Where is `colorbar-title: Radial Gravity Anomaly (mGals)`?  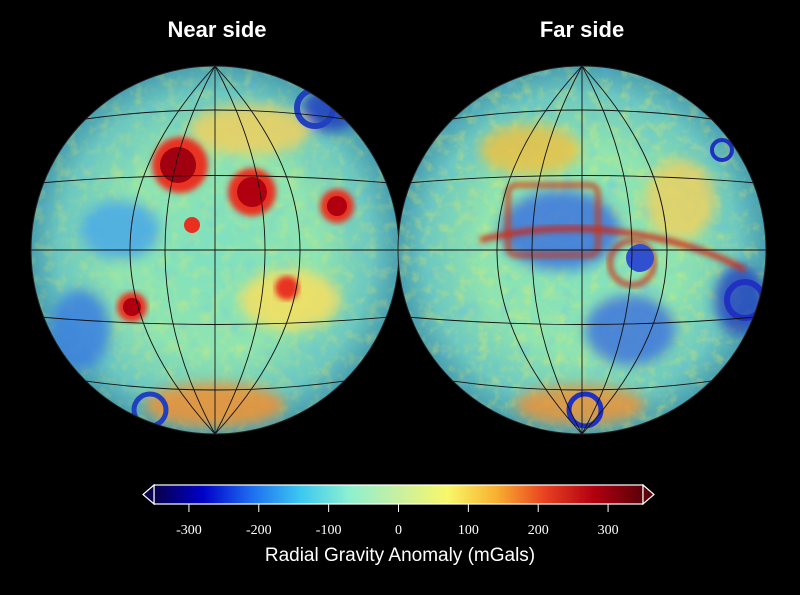
colorbar-title: Radial Gravity Anomaly (mGals) is located at coordinates (400, 555).